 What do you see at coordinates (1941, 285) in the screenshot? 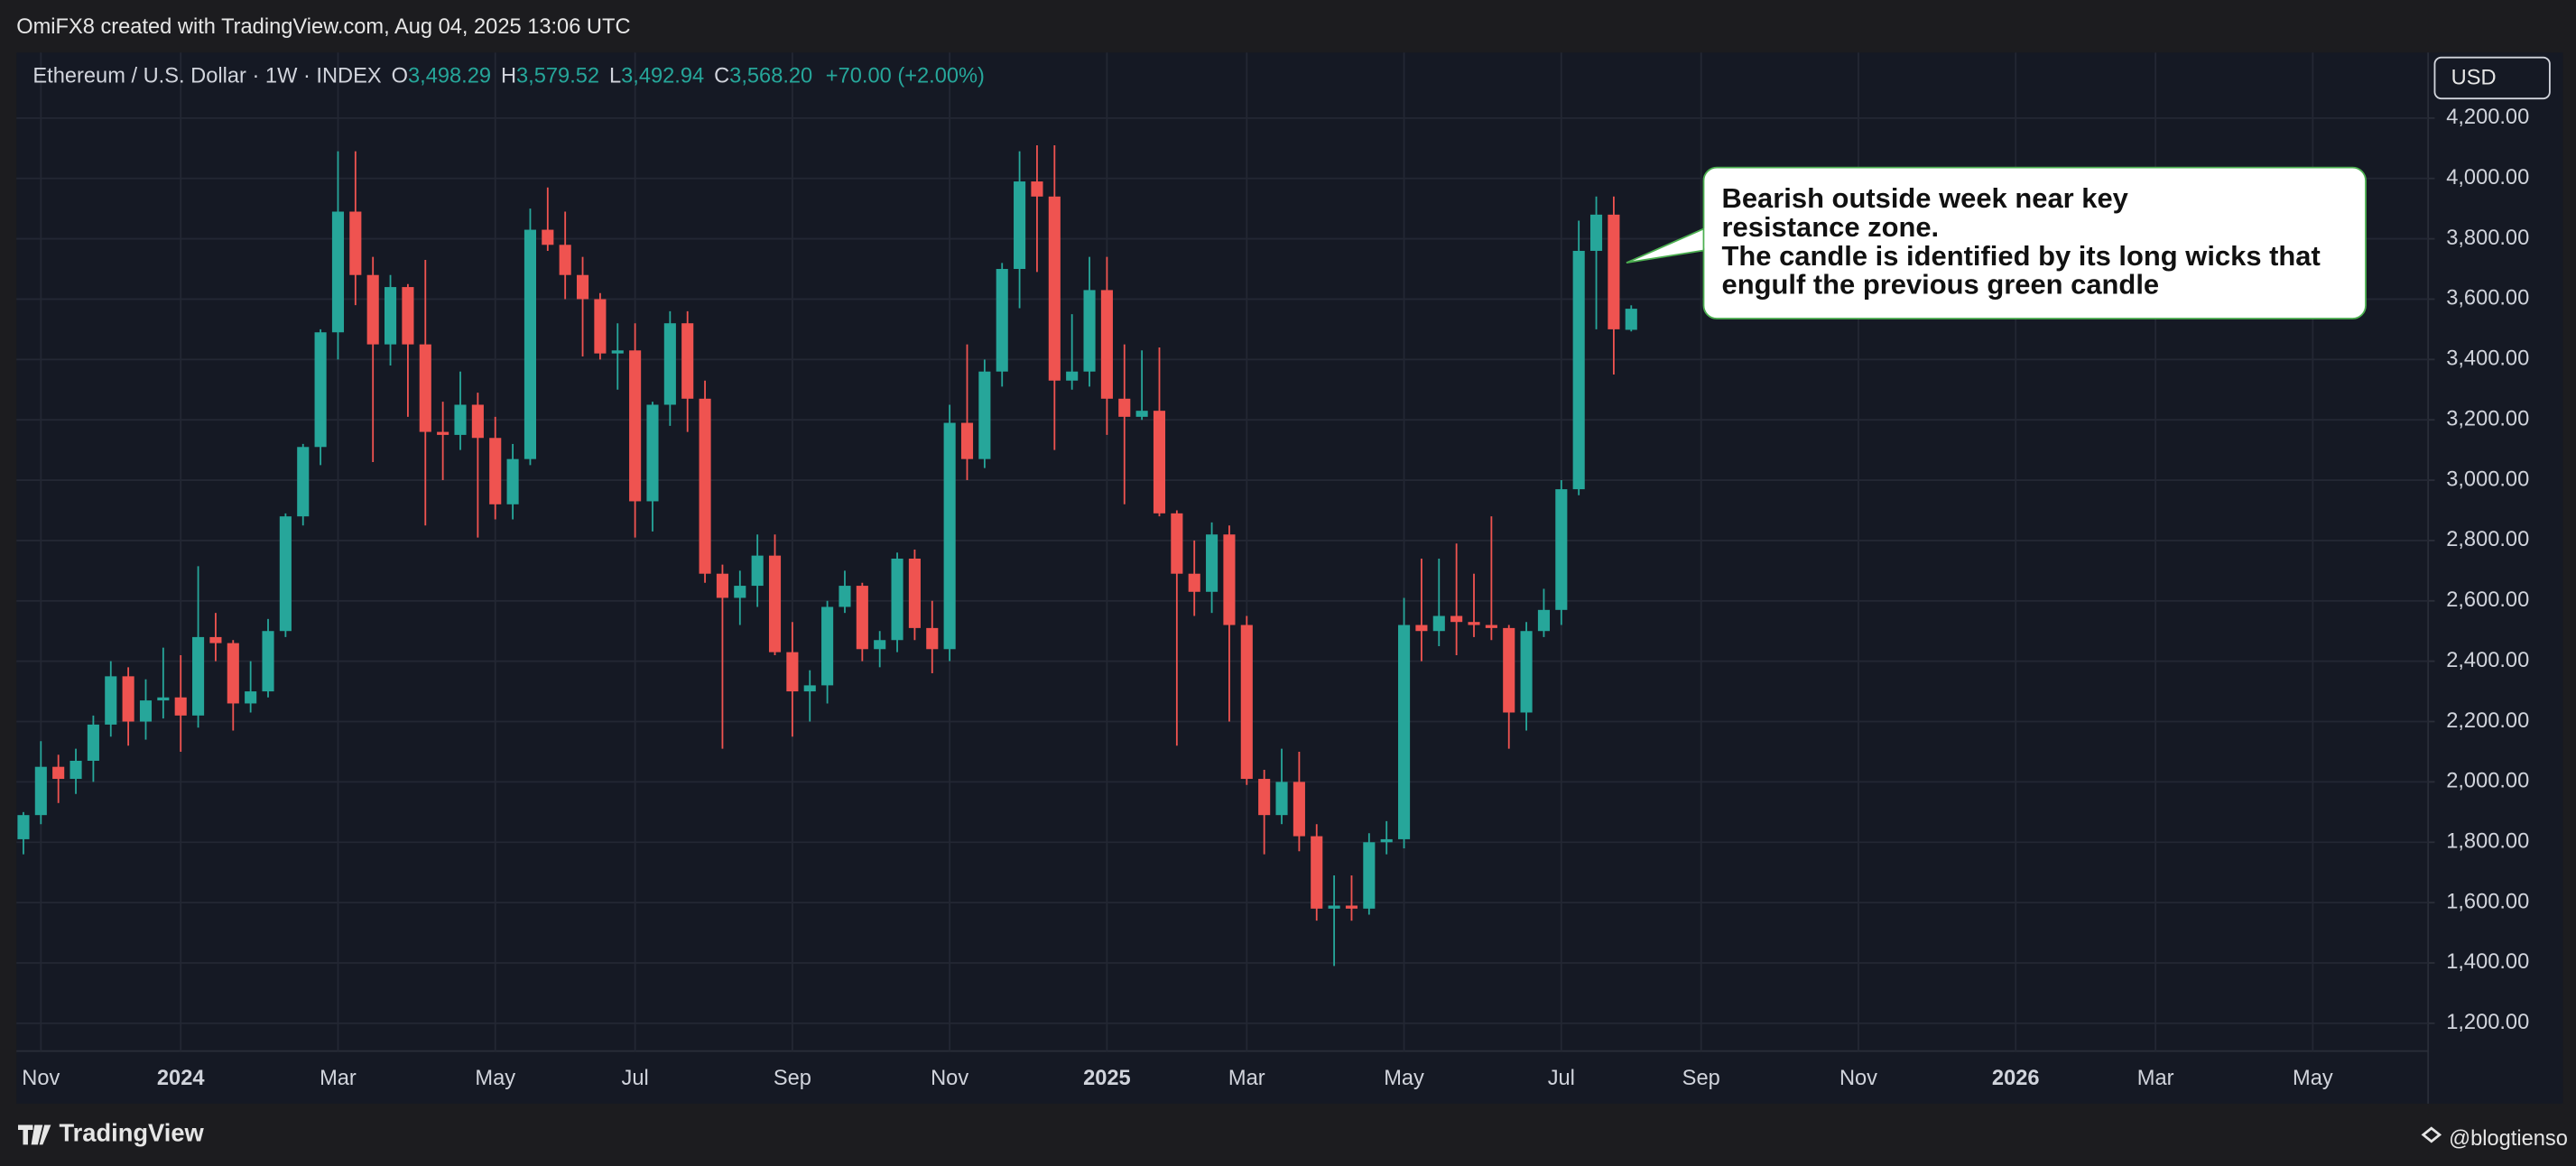
I see `annotation-line: engulf the previous green candle` at bounding box center [1941, 285].